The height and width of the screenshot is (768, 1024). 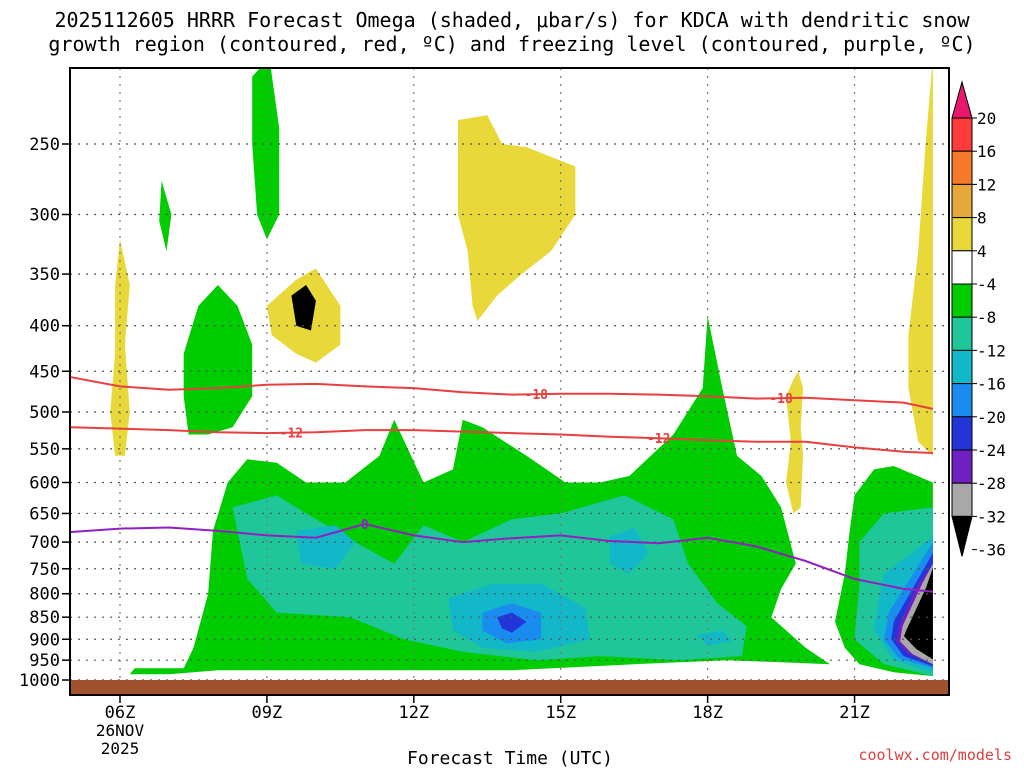 What do you see at coordinates (991, 483) in the screenshot?
I see `colorbar-label: -28` at bounding box center [991, 483].